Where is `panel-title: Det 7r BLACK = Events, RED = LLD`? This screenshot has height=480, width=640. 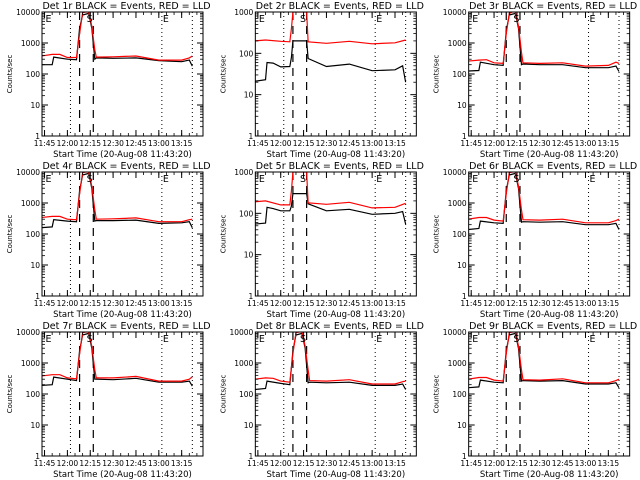
panel-title: Det 7r BLACK = Events, RED = LLD is located at coordinates (126, 326).